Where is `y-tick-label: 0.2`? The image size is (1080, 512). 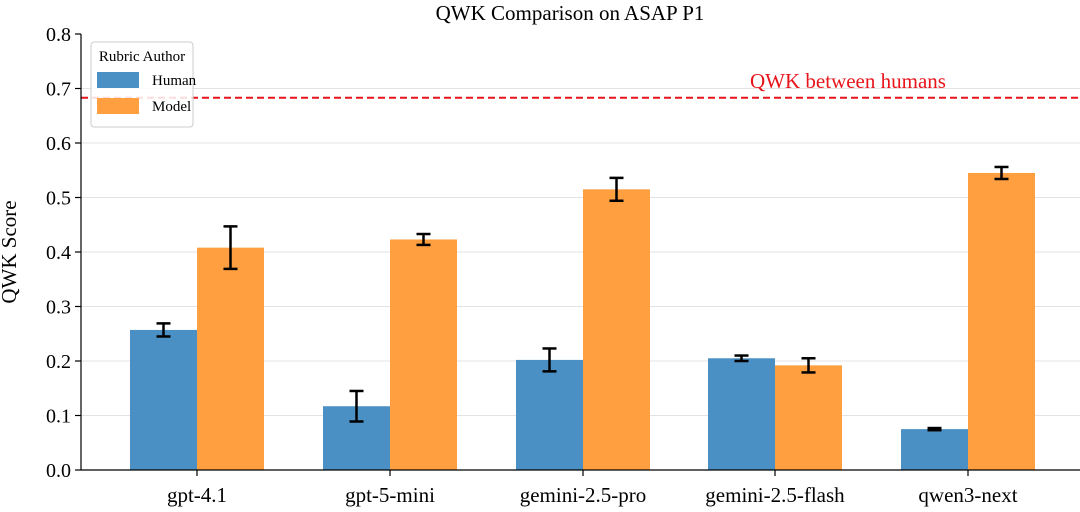
y-tick-label: 0.2 is located at coordinates (58, 362).